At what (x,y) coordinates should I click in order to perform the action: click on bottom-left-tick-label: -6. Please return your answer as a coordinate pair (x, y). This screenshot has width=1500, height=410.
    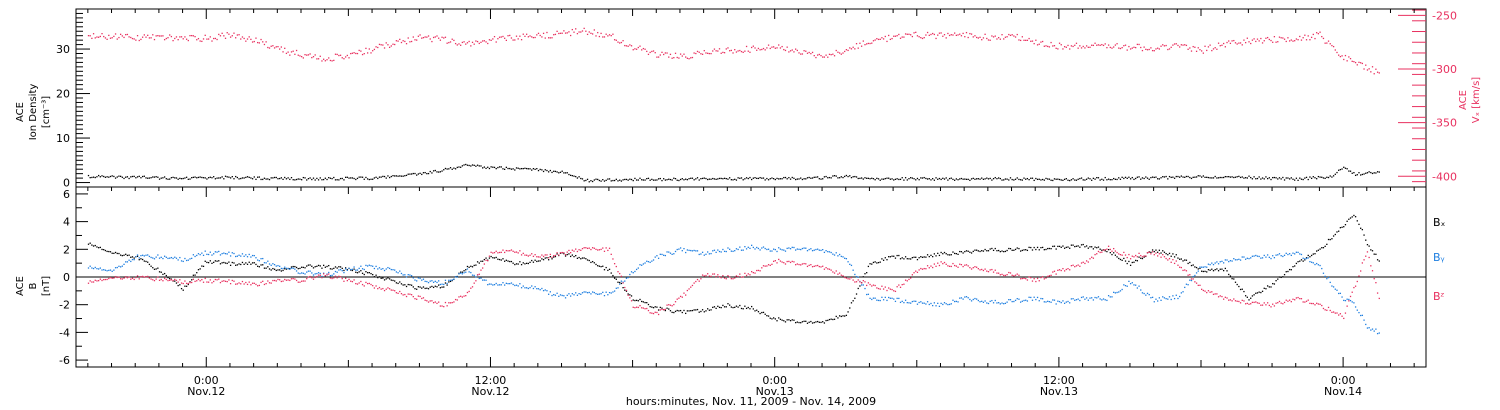
    Looking at the image, I should click on (64, 360).